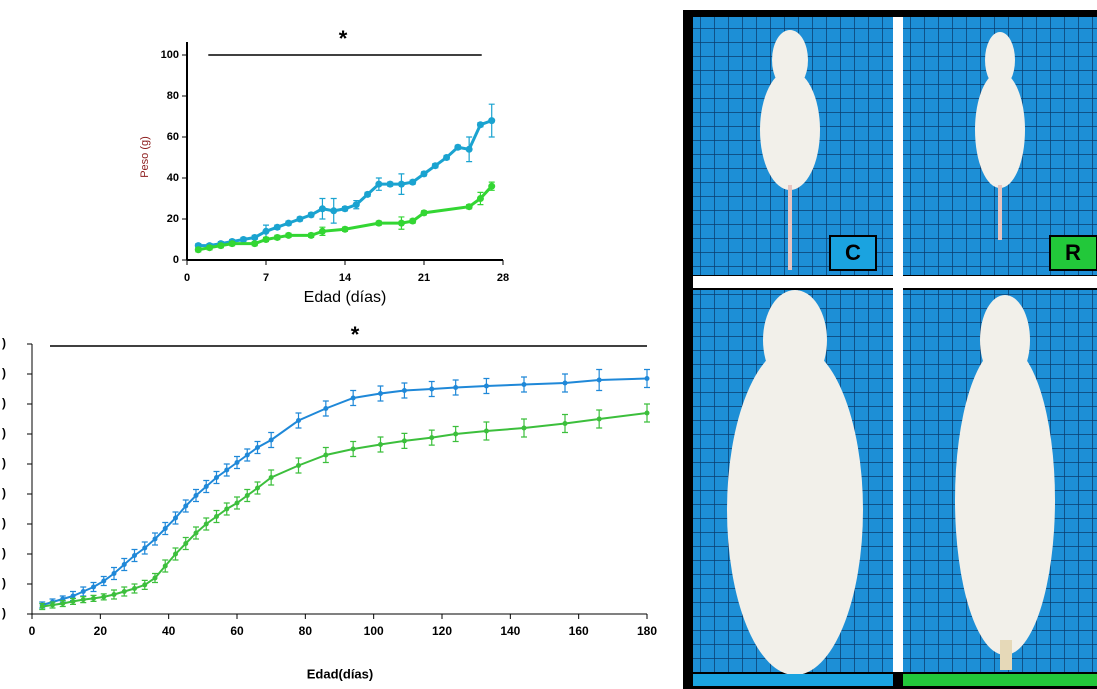 Image resolution: width=1097 pixels, height=689 pixels. I want to click on x-tick-label: 40, so click(169, 631).